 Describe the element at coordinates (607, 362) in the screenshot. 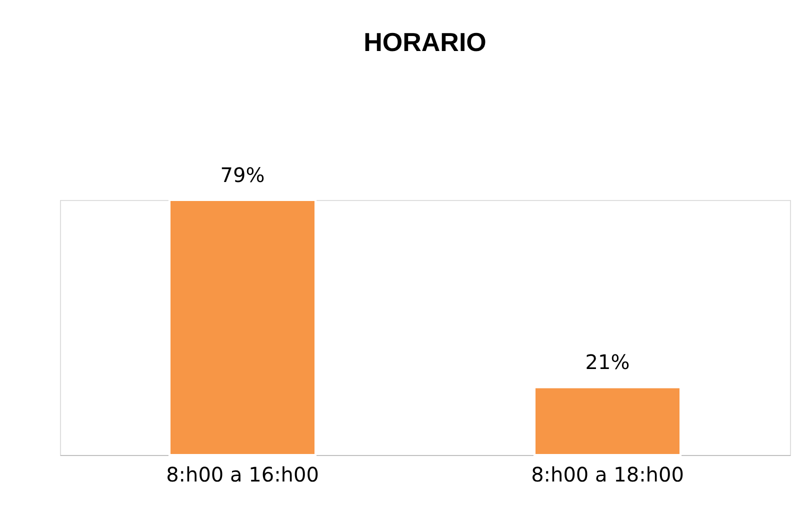

I see `data-label: 21%` at that location.